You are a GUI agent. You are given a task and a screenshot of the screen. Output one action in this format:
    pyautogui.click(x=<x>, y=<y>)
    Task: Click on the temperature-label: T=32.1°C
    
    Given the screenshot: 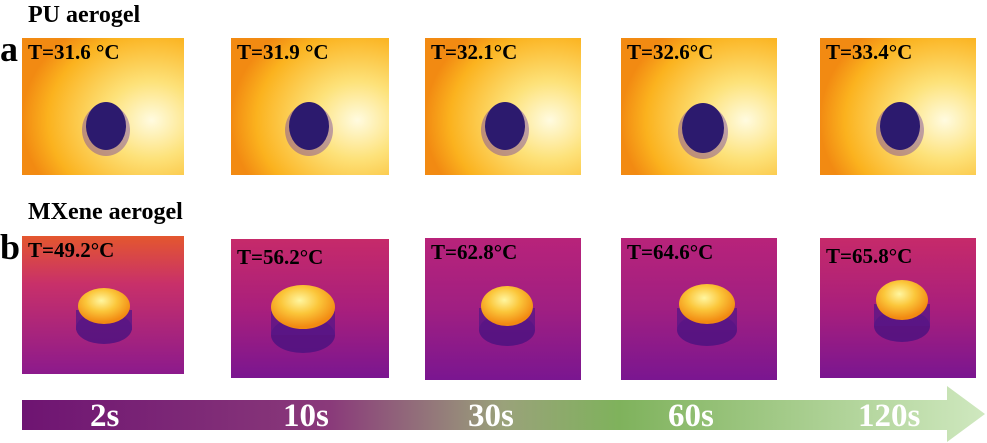 What is the action you would take?
    pyautogui.click(x=474, y=52)
    